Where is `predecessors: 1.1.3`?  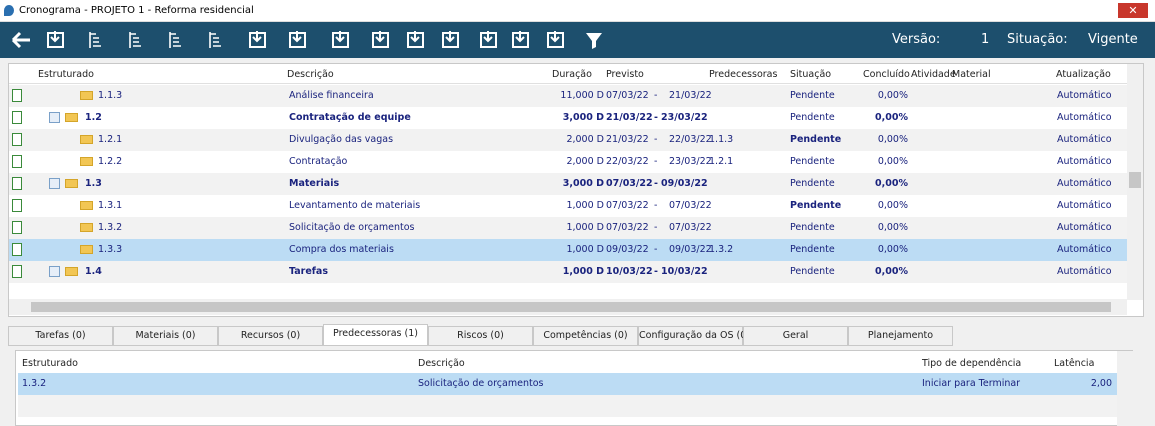
predecessors: 1.1.3 is located at coordinates (721, 139).